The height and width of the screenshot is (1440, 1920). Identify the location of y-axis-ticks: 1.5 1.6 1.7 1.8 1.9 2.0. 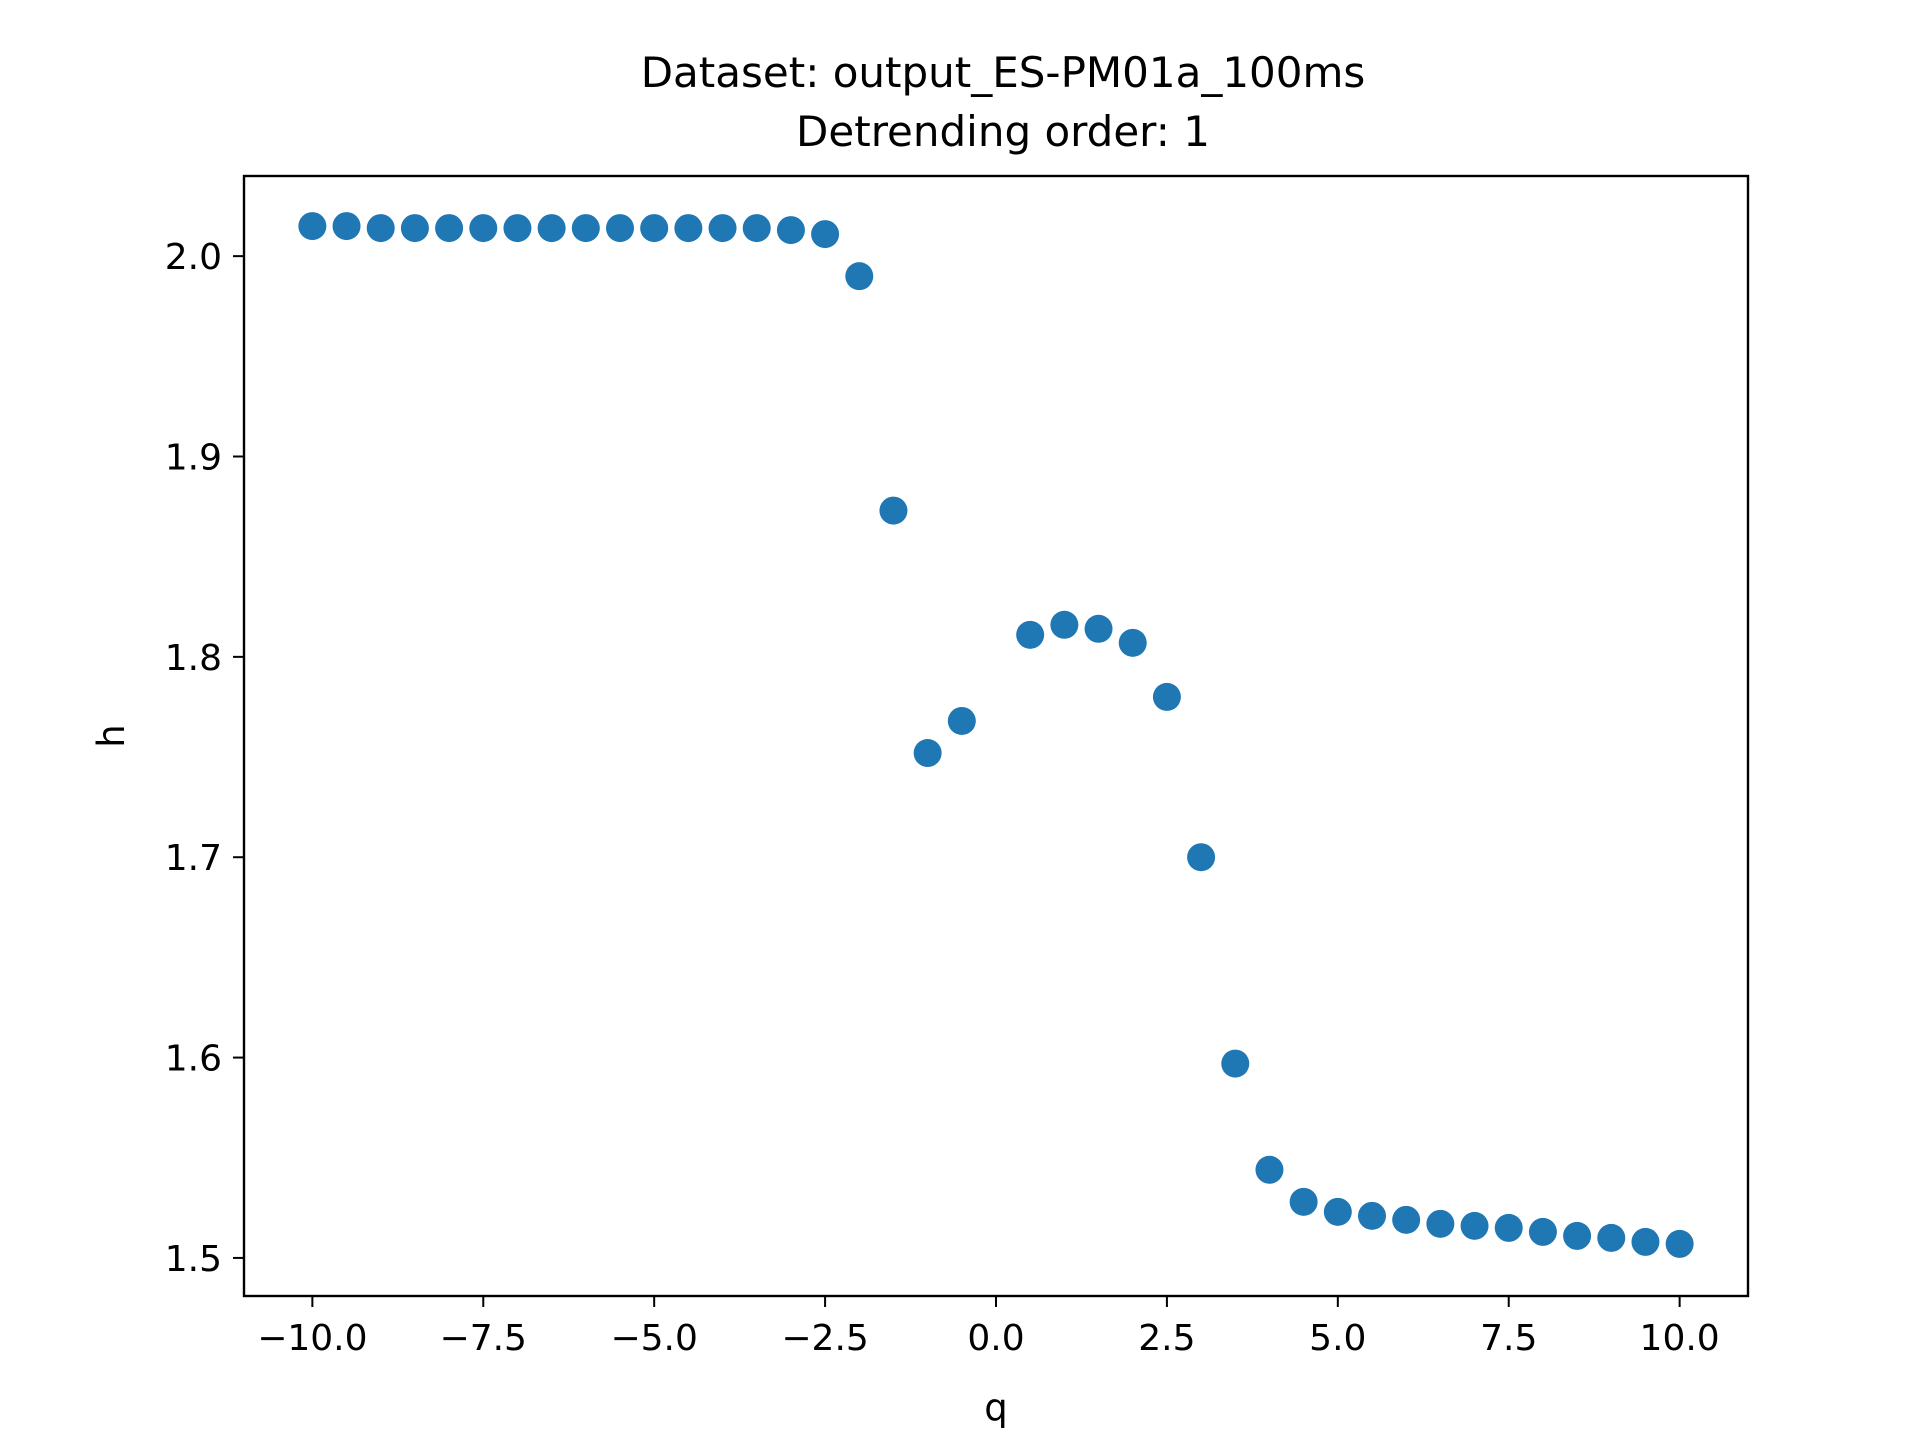
(204, 758).